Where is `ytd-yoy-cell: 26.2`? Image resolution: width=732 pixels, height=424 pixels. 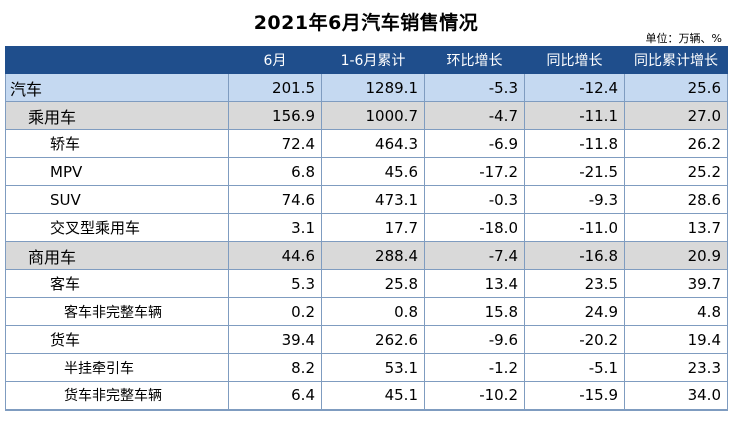
ytd-yoy-cell: 26.2 is located at coordinates (676, 143).